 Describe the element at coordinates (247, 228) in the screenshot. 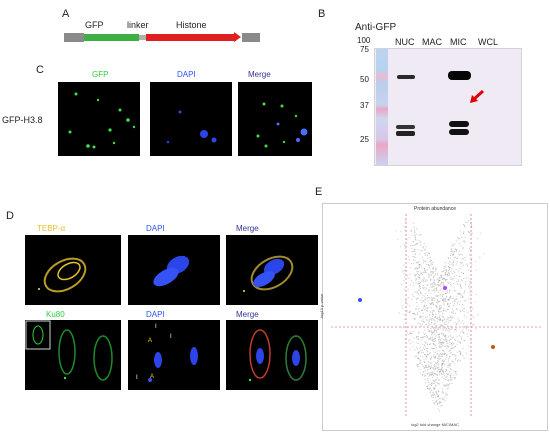

I see `merge-channel-label-row1: Merge` at that location.